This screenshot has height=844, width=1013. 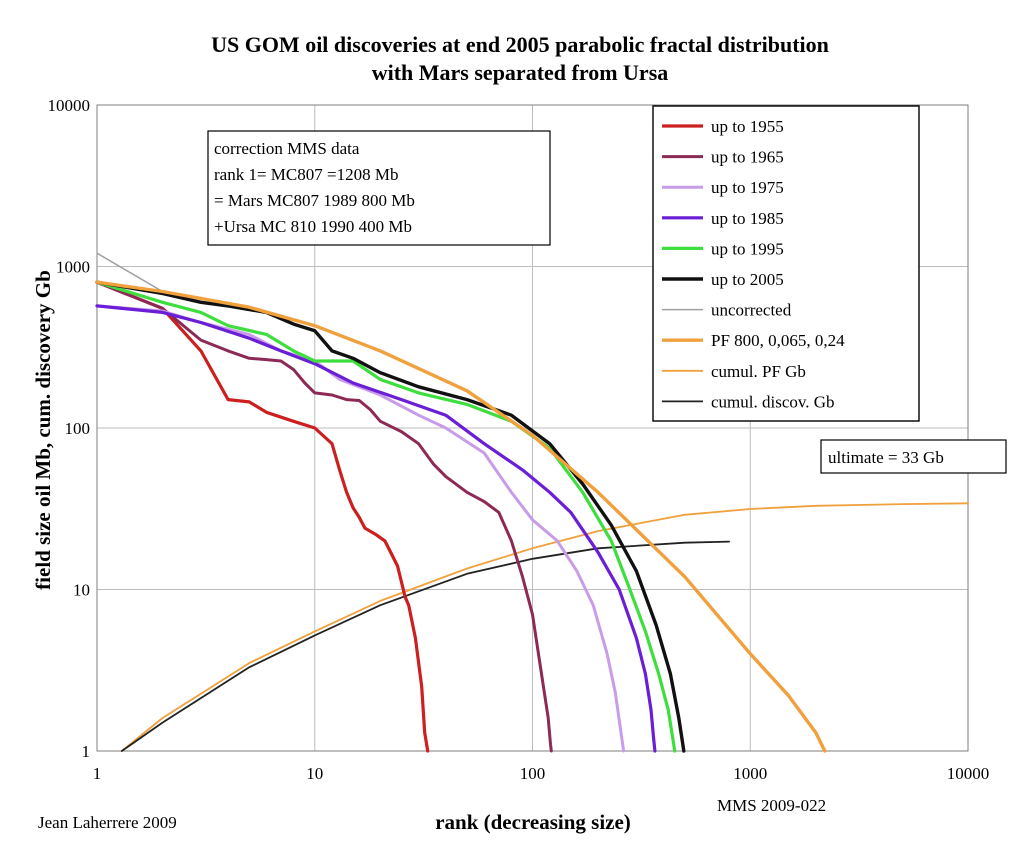 I want to click on annotation-line-1: correction MMS data, so click(x=287, y=148).